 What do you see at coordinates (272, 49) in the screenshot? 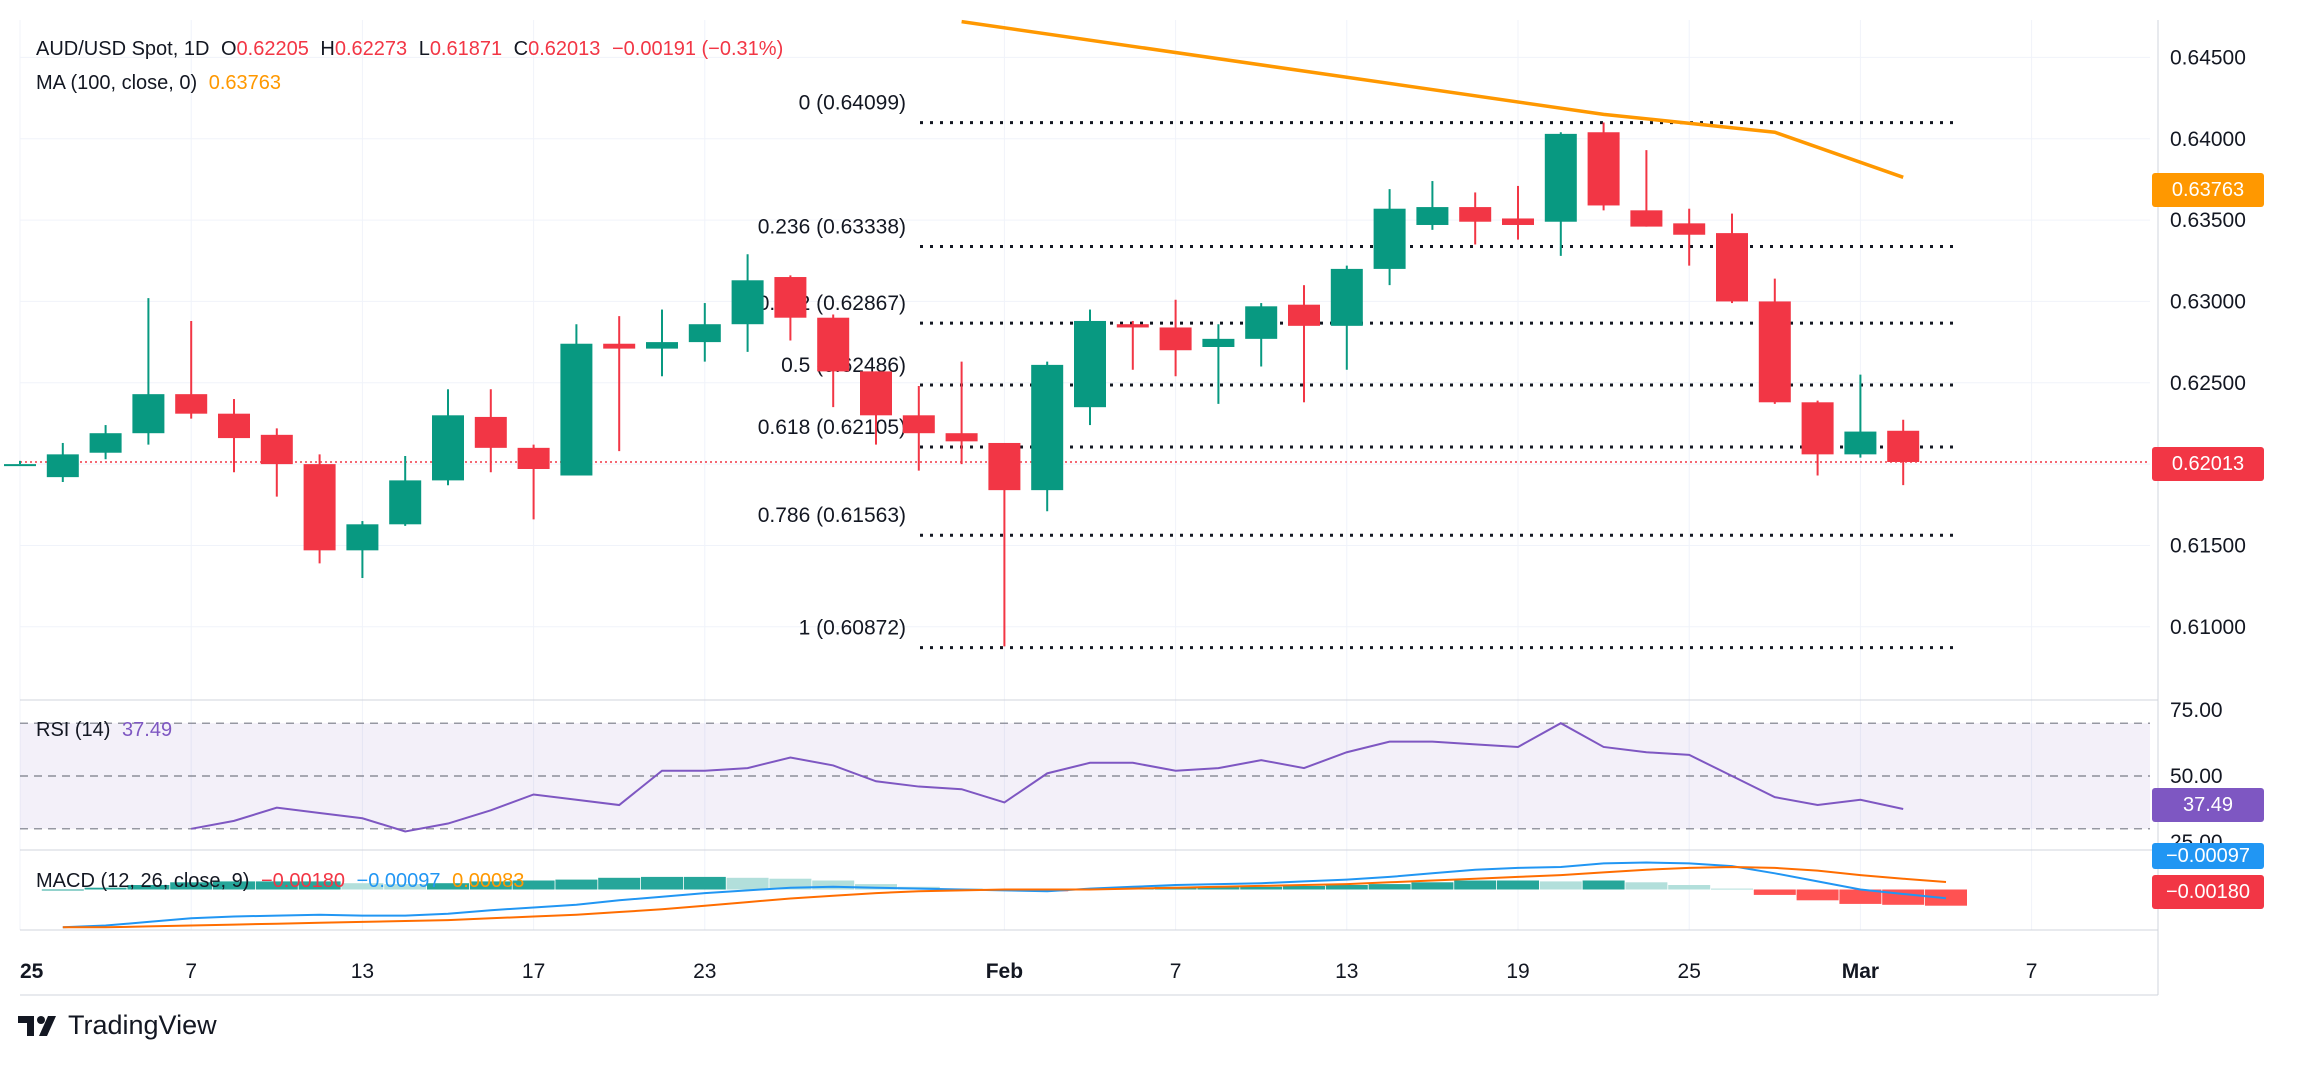
I see `open-value: 0.62205` at bounding box center [272, 49].